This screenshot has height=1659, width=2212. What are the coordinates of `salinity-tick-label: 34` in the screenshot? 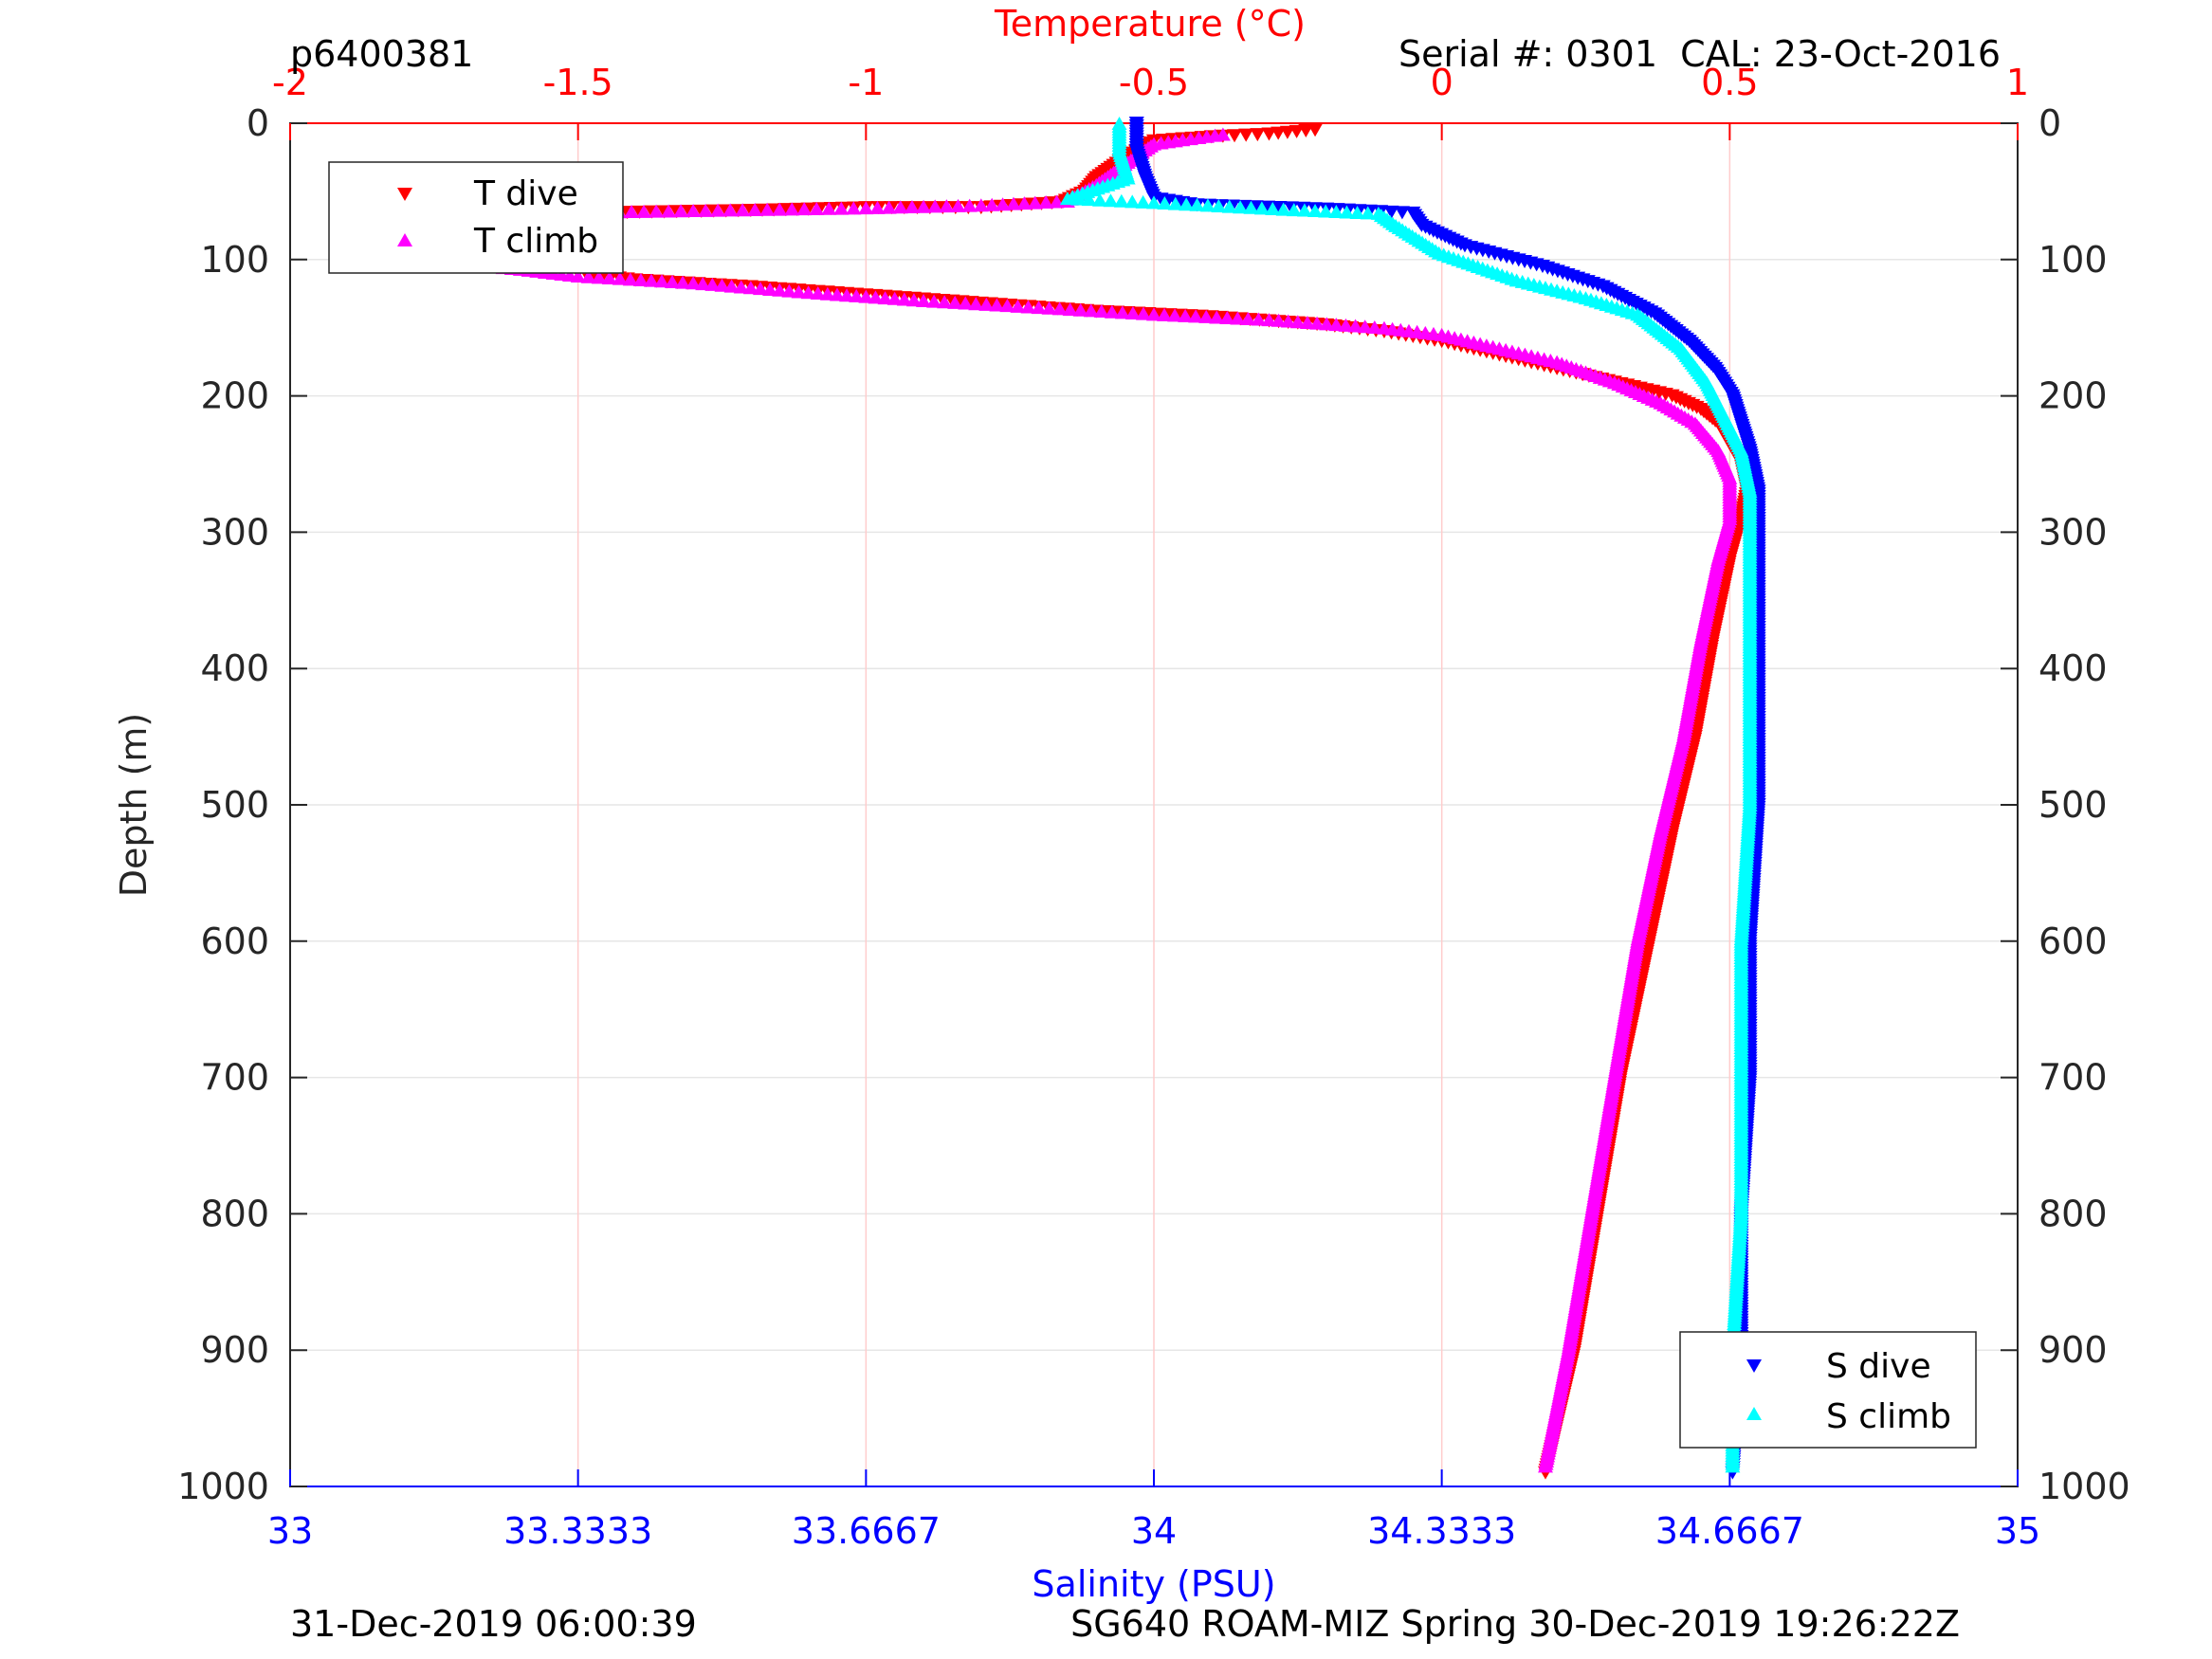 It's located at (1154, 1531).